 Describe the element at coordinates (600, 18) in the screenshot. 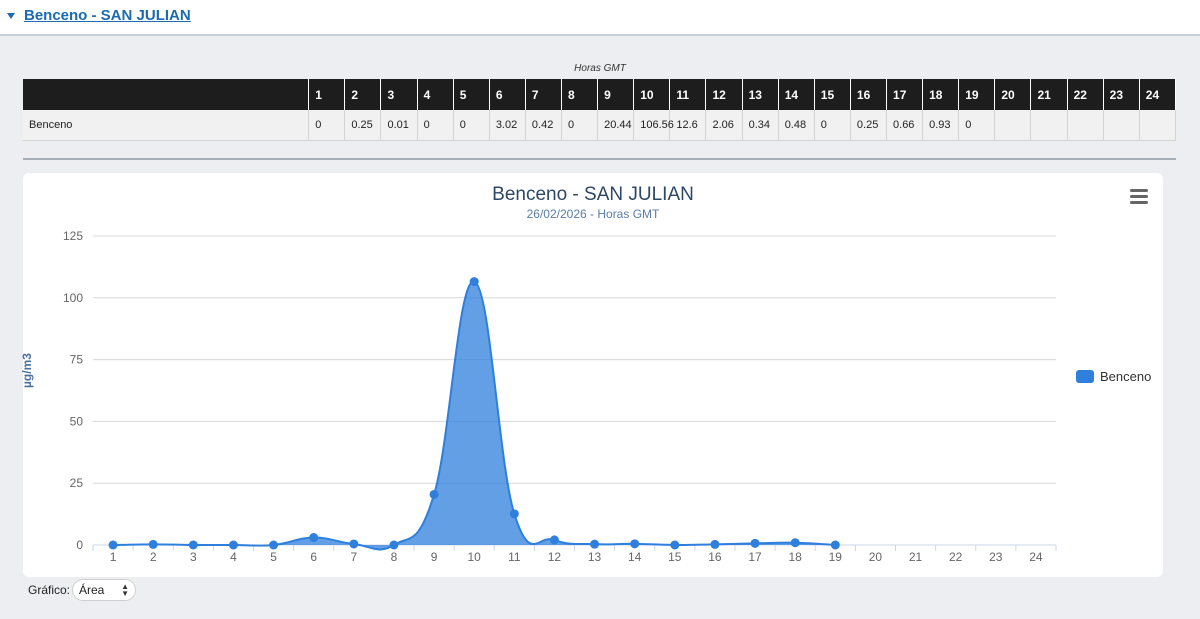

I see `section-header: Benceno - SAN JULIAN` at that location.